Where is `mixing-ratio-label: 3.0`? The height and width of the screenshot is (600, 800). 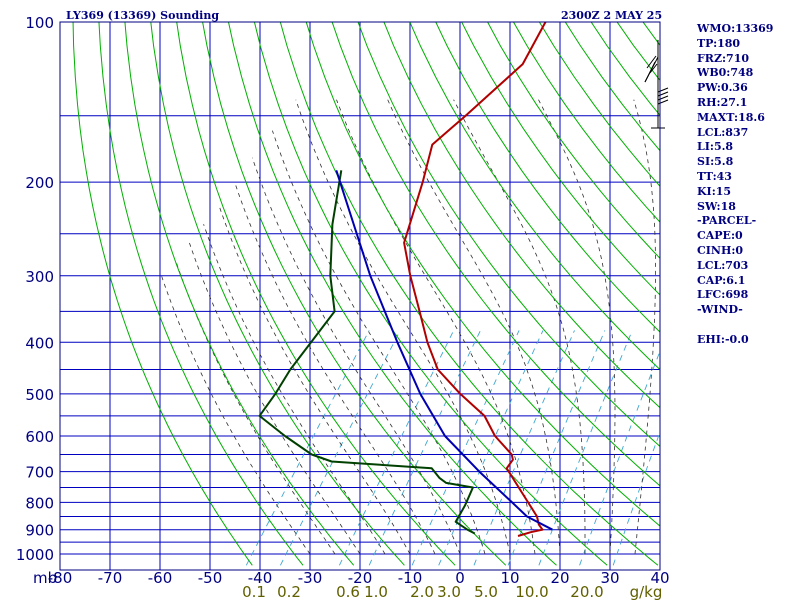 mixing-ratio-label: 3.0 is located at coordinates (449, 591).